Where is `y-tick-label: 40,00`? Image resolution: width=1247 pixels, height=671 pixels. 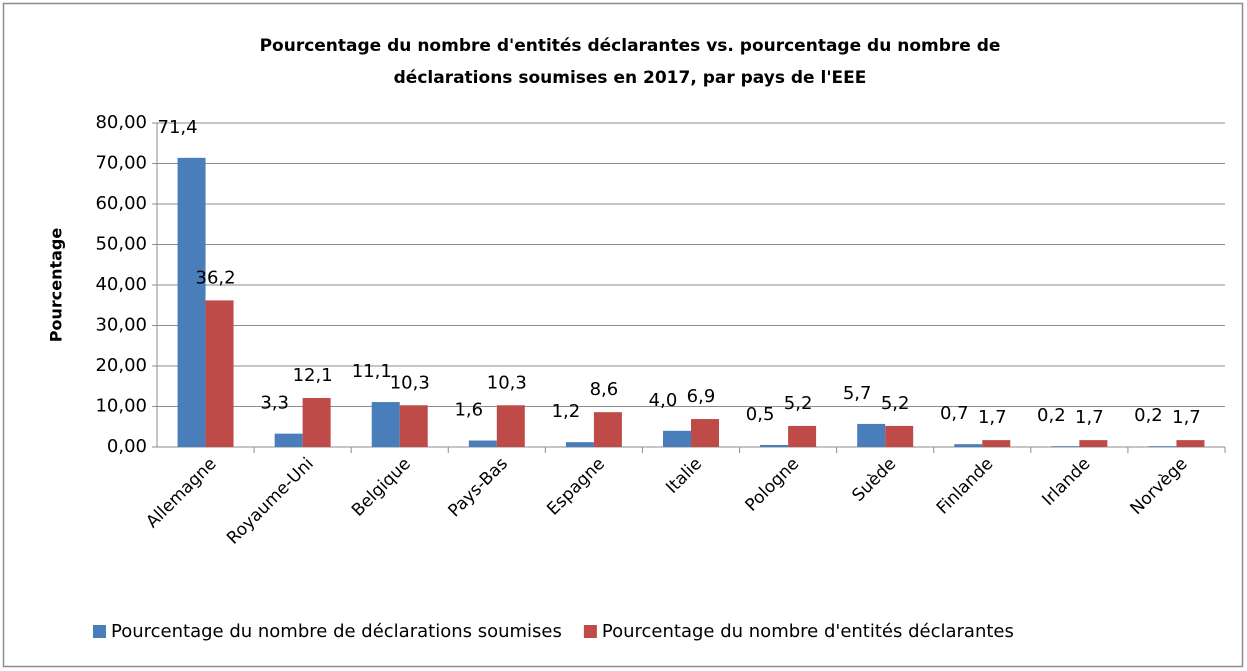
y-tick-label: 40,00 is located at coordinates (121, 284).